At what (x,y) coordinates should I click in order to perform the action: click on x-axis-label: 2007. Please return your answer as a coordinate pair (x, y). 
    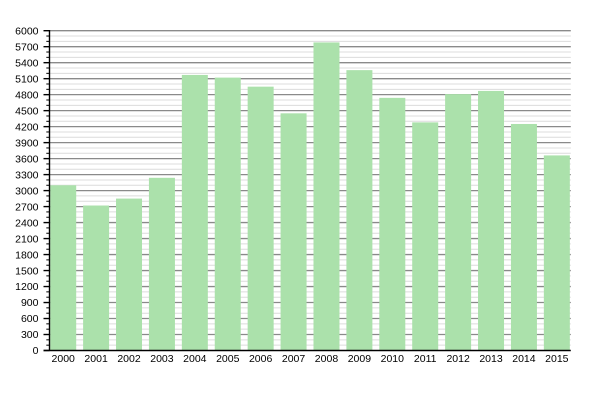
    Looking at the image, I should click on (294, 359).